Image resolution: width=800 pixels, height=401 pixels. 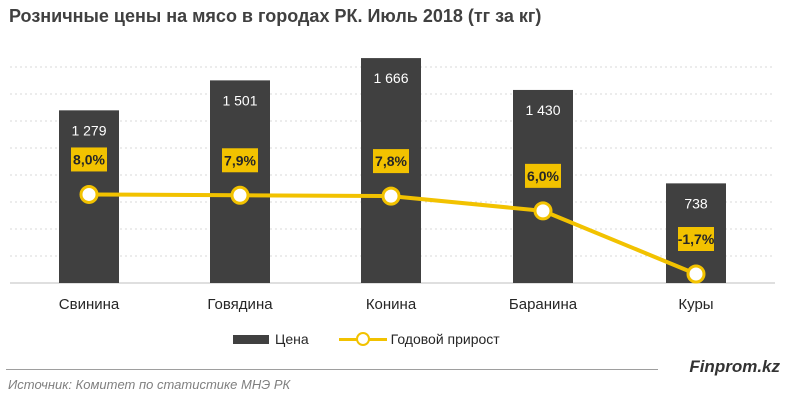 I want to click on bar, so click(x=240, y=182).